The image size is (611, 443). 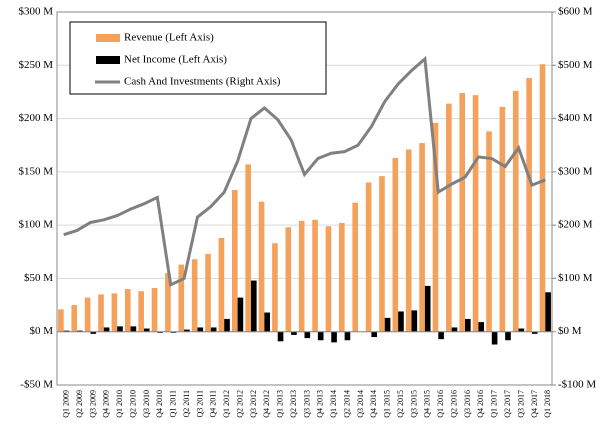 I want to click on x-tick-label: Q3 2016, so click(x=467, y=404).